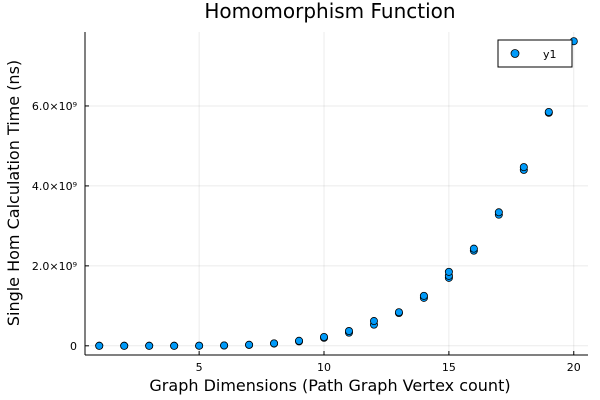  I want to click on y-tick-label: 6.0×10⁹, so click(54, 106).